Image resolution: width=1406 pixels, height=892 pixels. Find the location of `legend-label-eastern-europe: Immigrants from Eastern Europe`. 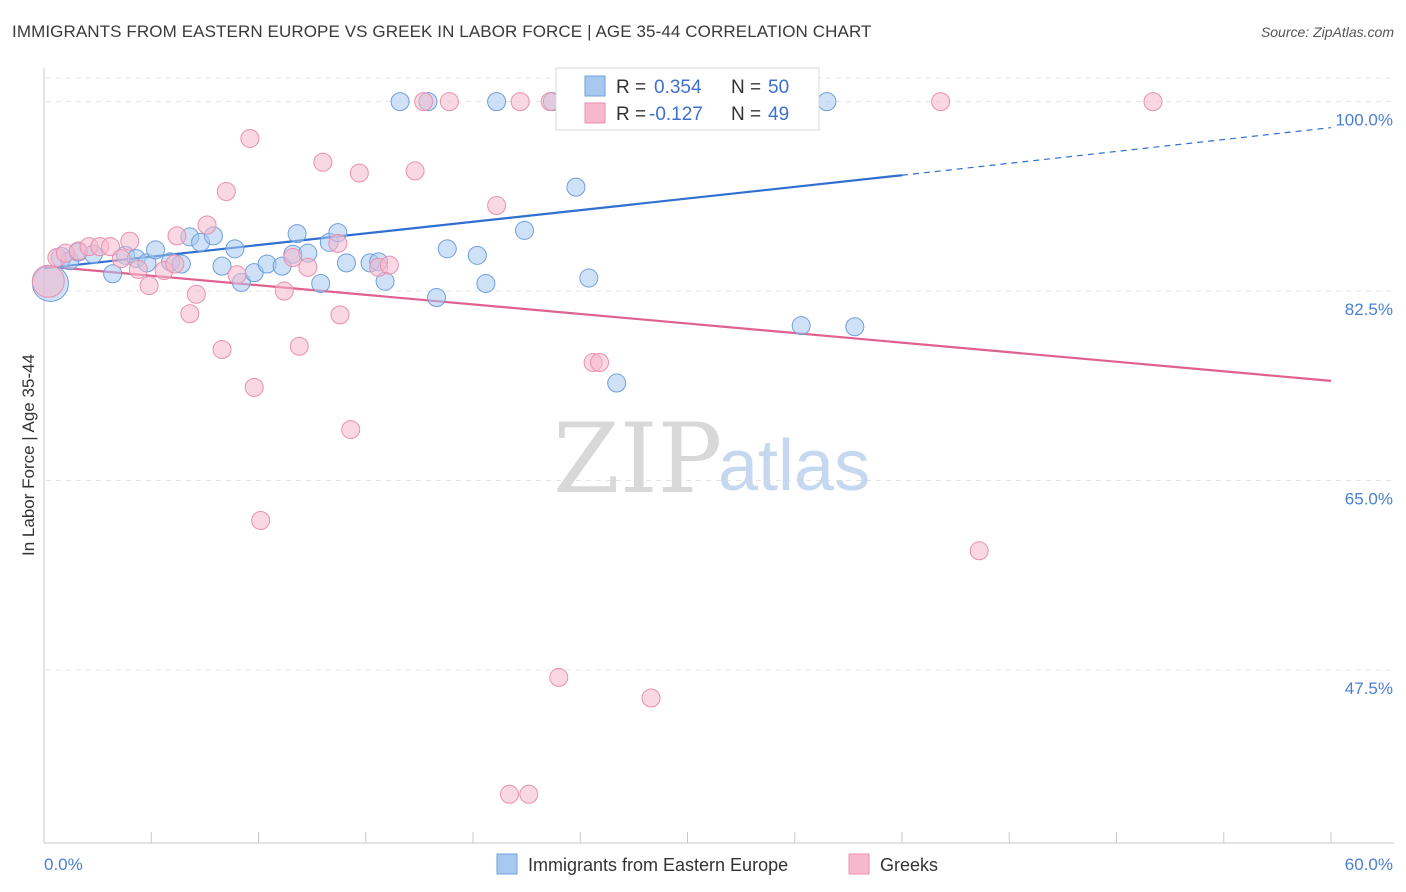

legend-label-eastern-europe: Immigrants from Eastern Europe is located at coordinates (658, 865).